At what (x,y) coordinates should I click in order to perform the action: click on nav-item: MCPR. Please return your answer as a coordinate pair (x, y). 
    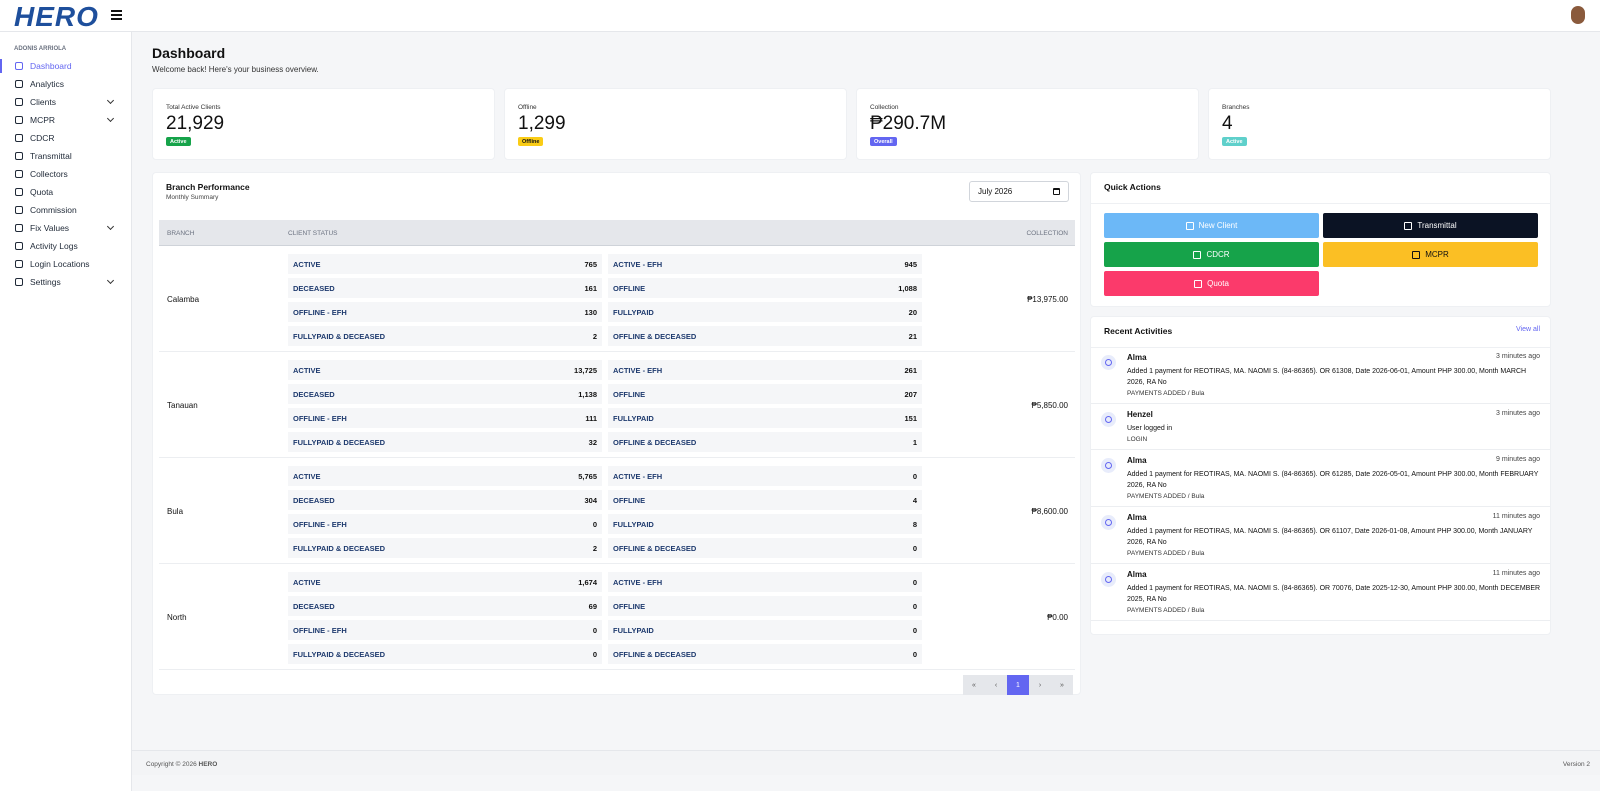
    Looking at the image, I should click on (65, 120).